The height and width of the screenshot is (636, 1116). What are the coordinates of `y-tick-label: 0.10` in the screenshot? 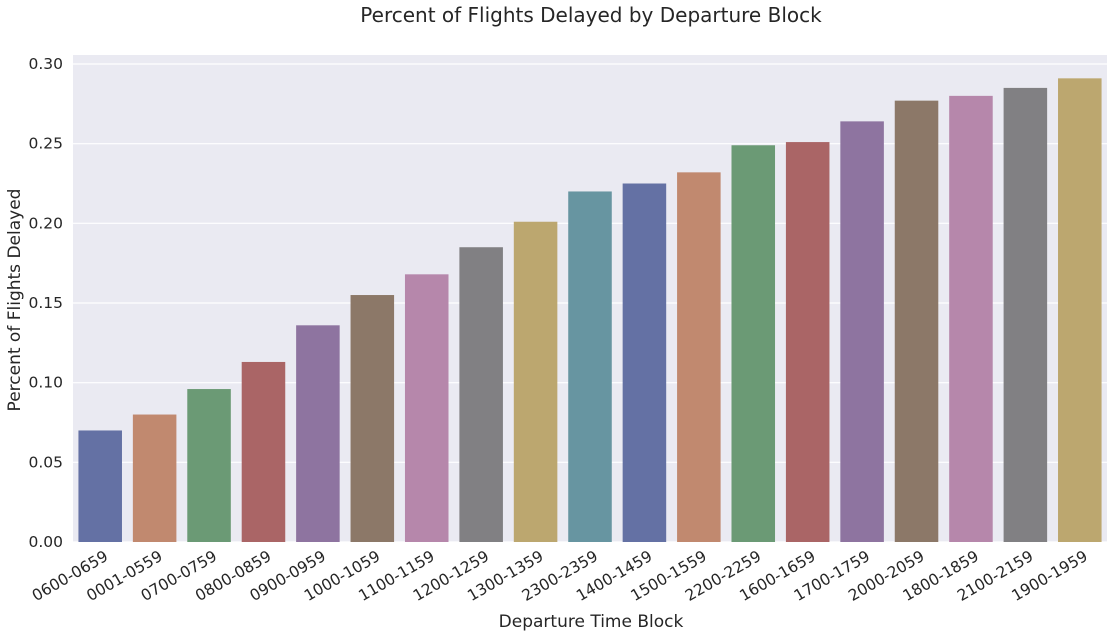 It's located at (45, 383).